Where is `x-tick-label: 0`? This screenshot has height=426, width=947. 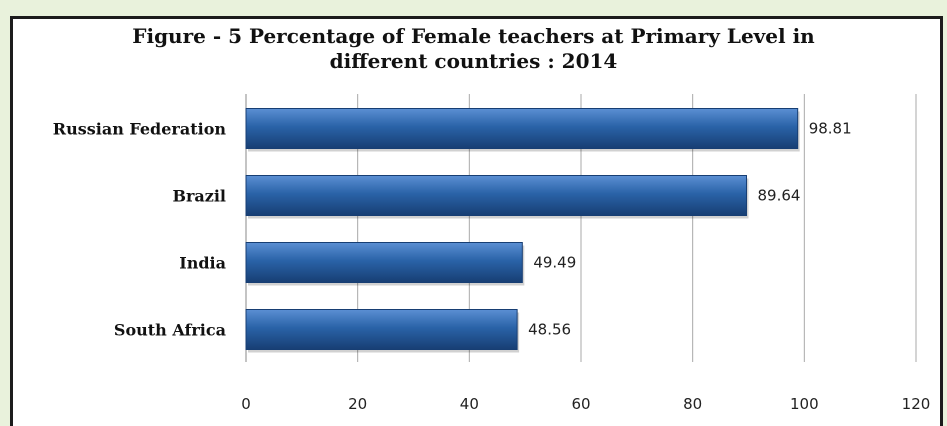
x-tick-label: 0 is located at coordinates (246, 404).